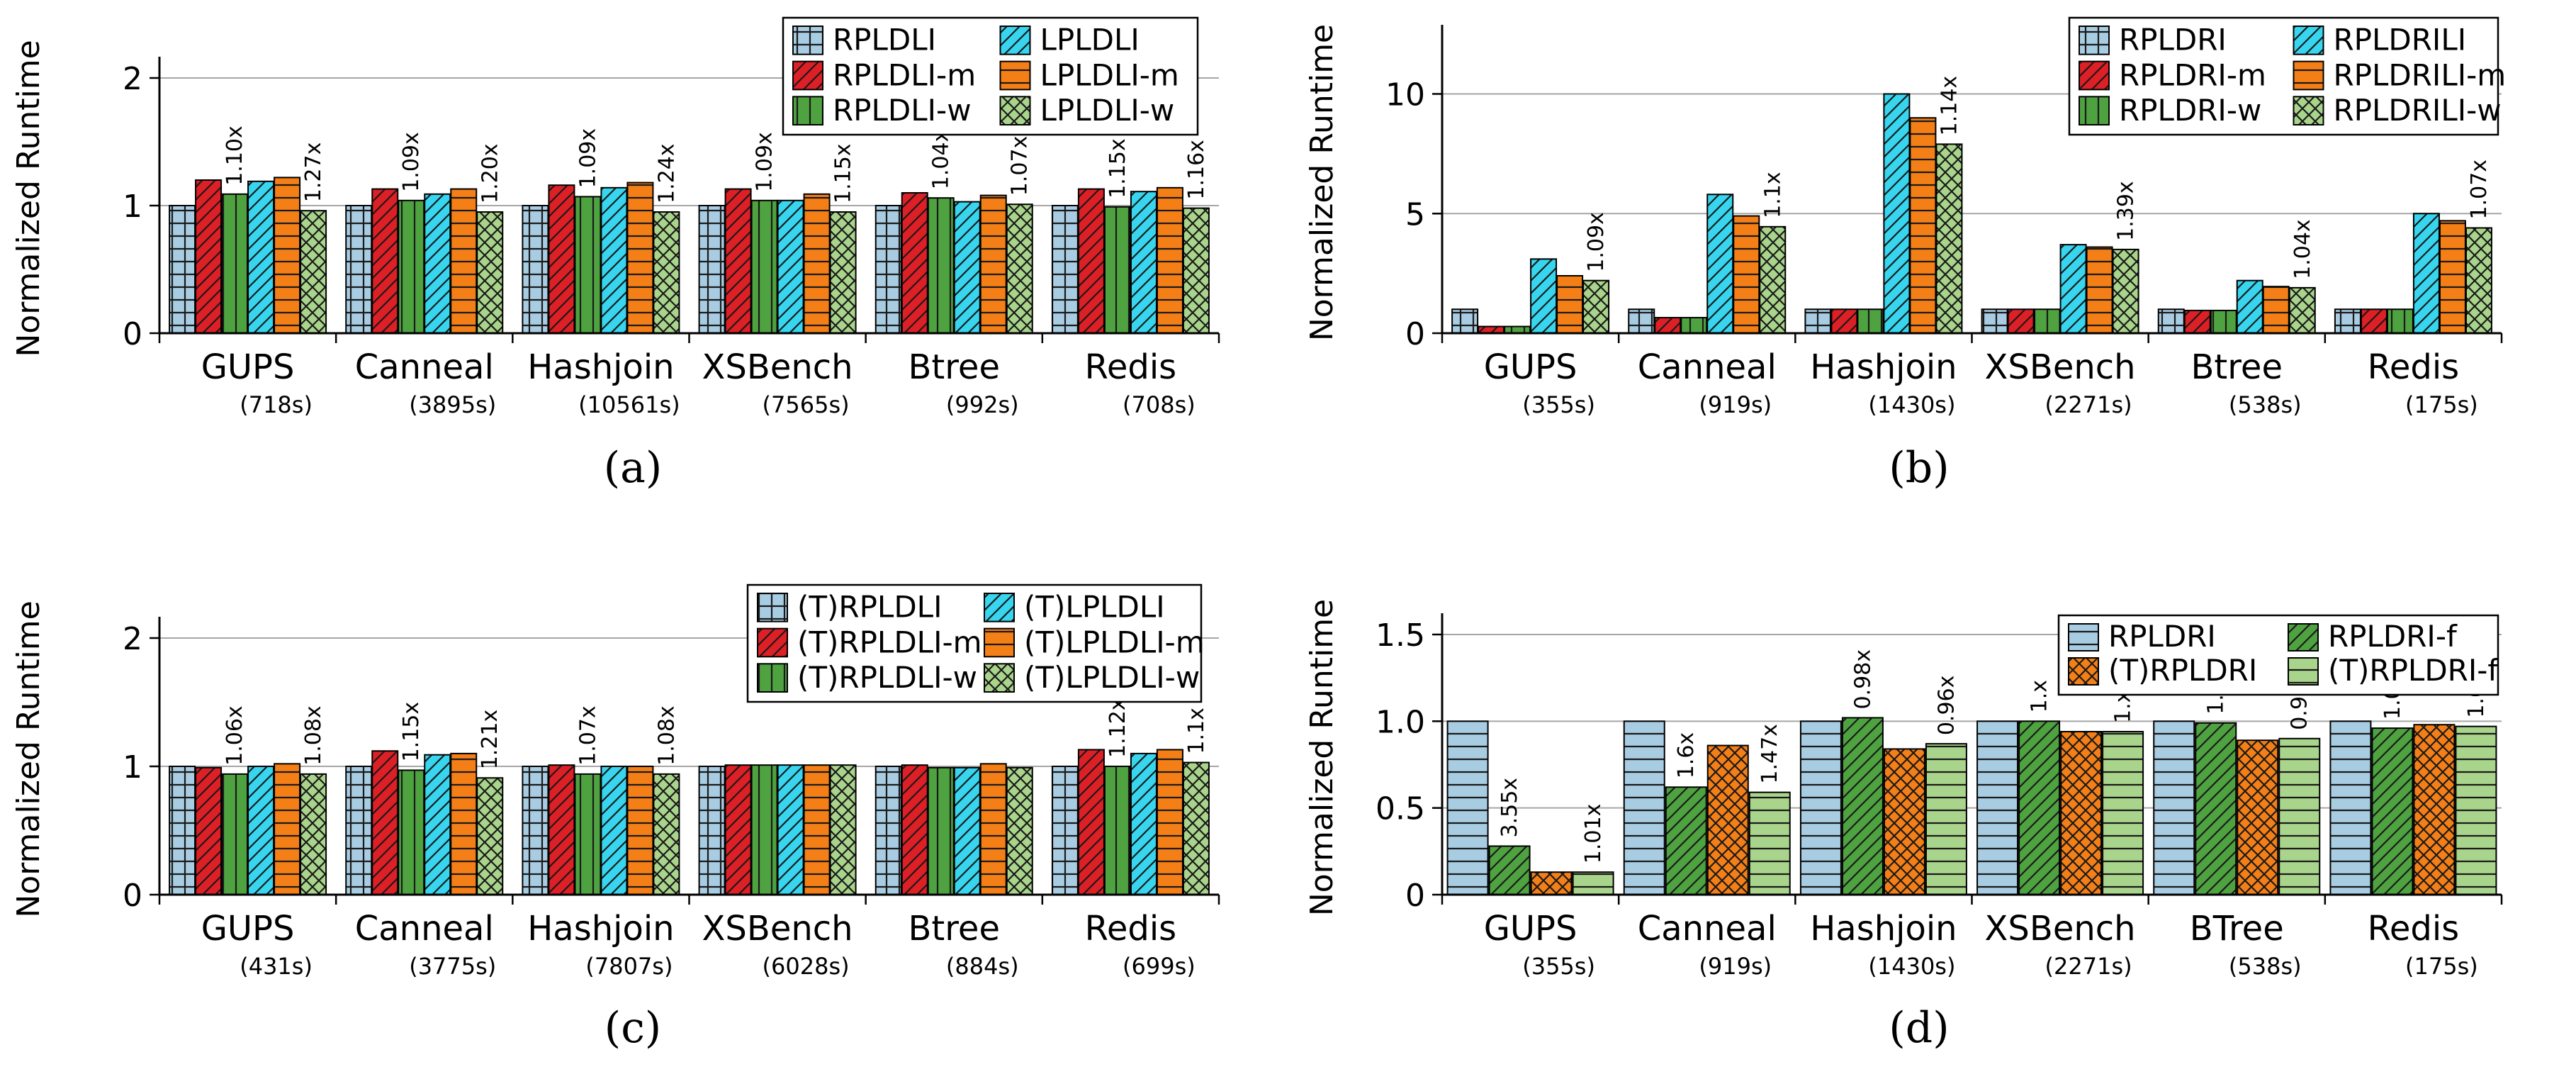 This screenshot has height=1079, width=2576. I want to click on bar-(T)RPLDLI-m-Redis, so click(1091, 822).